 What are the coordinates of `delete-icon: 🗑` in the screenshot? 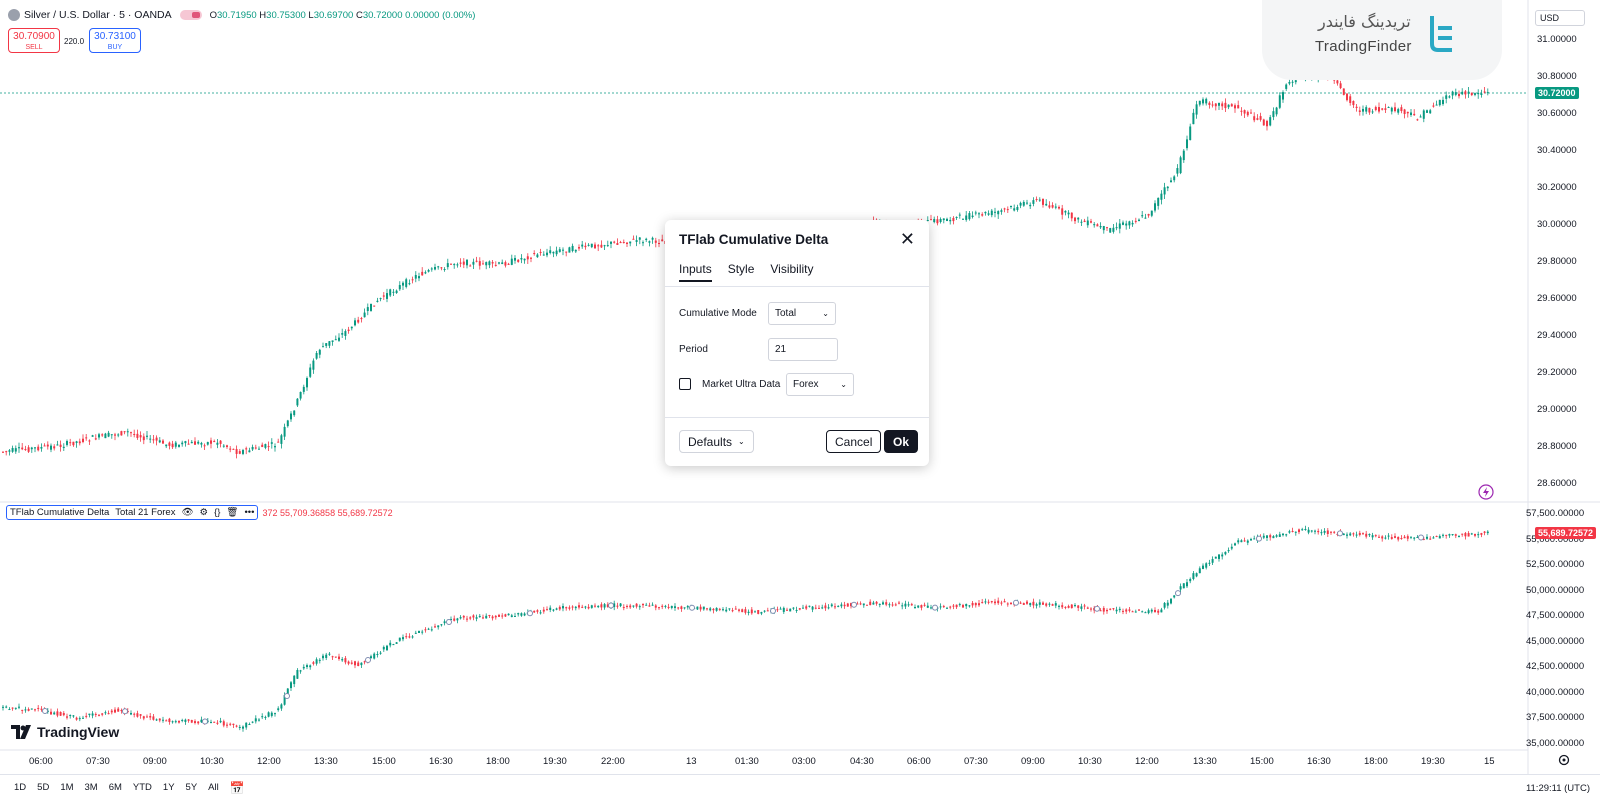 It's located at (232, 512).